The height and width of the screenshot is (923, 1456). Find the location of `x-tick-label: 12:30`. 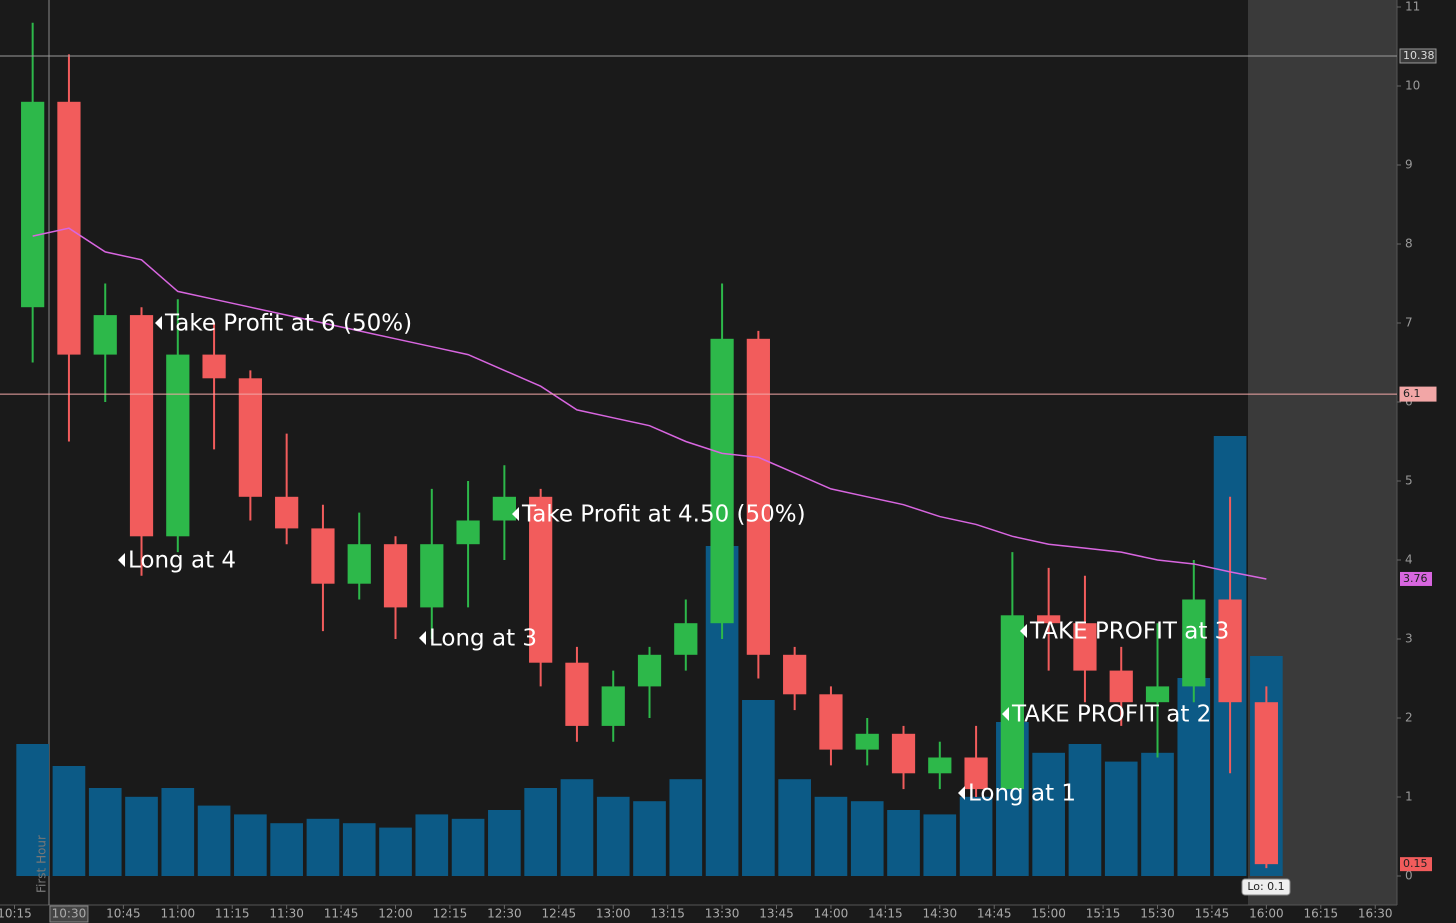

x-tick-label: 12:30 is located at coordinates (504, 914).